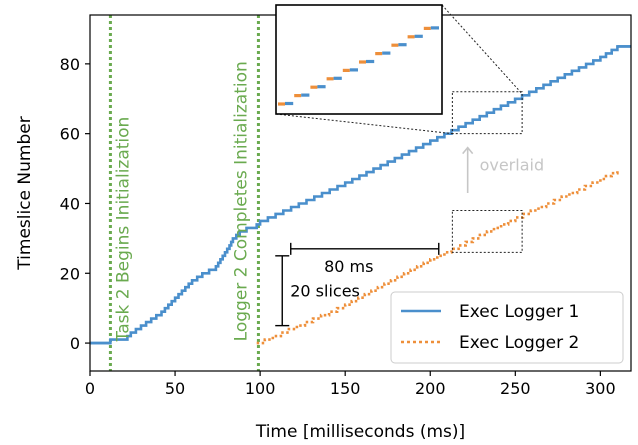  I want to click on legend: Exec Logger 1 Exec Logger 2, so click(507, 327).